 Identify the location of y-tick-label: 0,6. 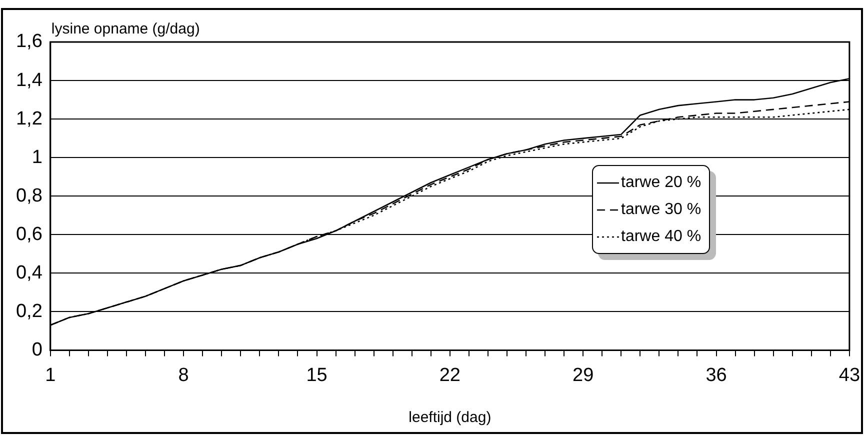
(29, 234).